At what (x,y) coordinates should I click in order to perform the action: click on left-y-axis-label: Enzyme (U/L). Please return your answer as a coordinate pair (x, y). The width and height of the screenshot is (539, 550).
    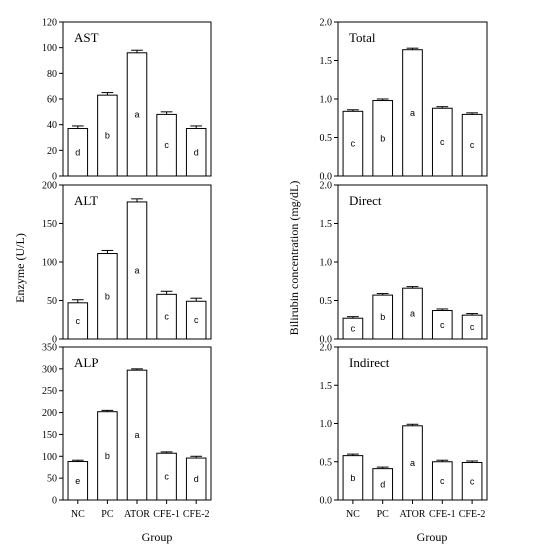
    Looking at the image, I should click on (20, 268).